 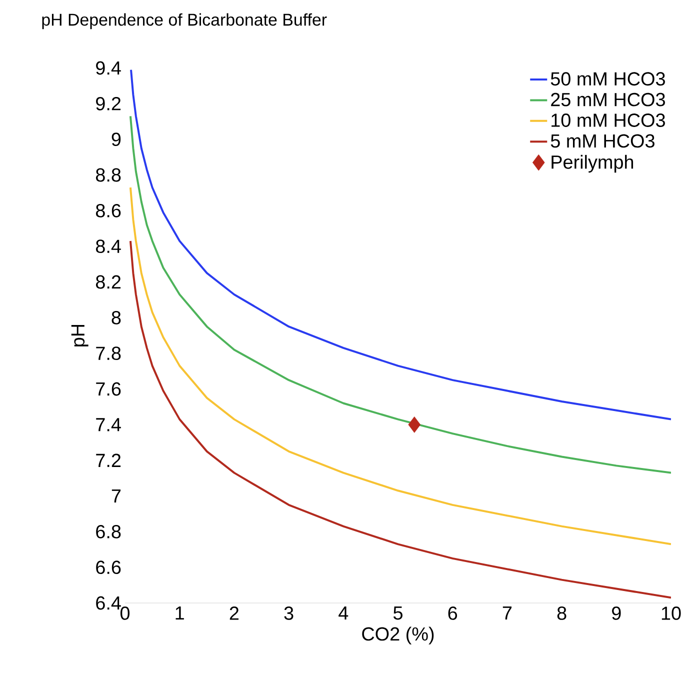 I want to click on x-tick-label: 9, so click(x=616, y=613).